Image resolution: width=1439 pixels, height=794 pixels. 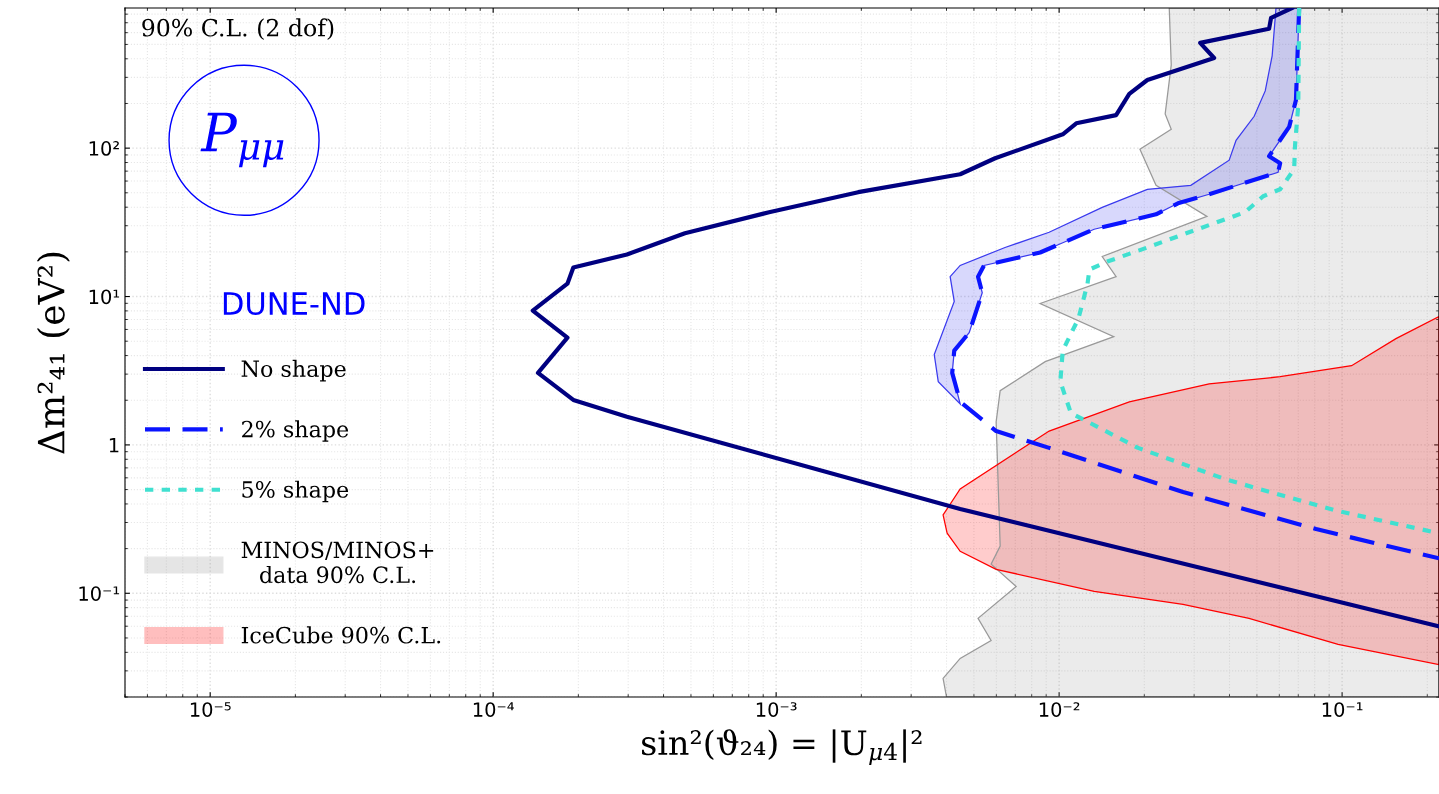 What do you see at coordinates (99, 593) in the screenshot?
I see `y-tick-label: 10⁻¹` at bounding box center [99, 593].